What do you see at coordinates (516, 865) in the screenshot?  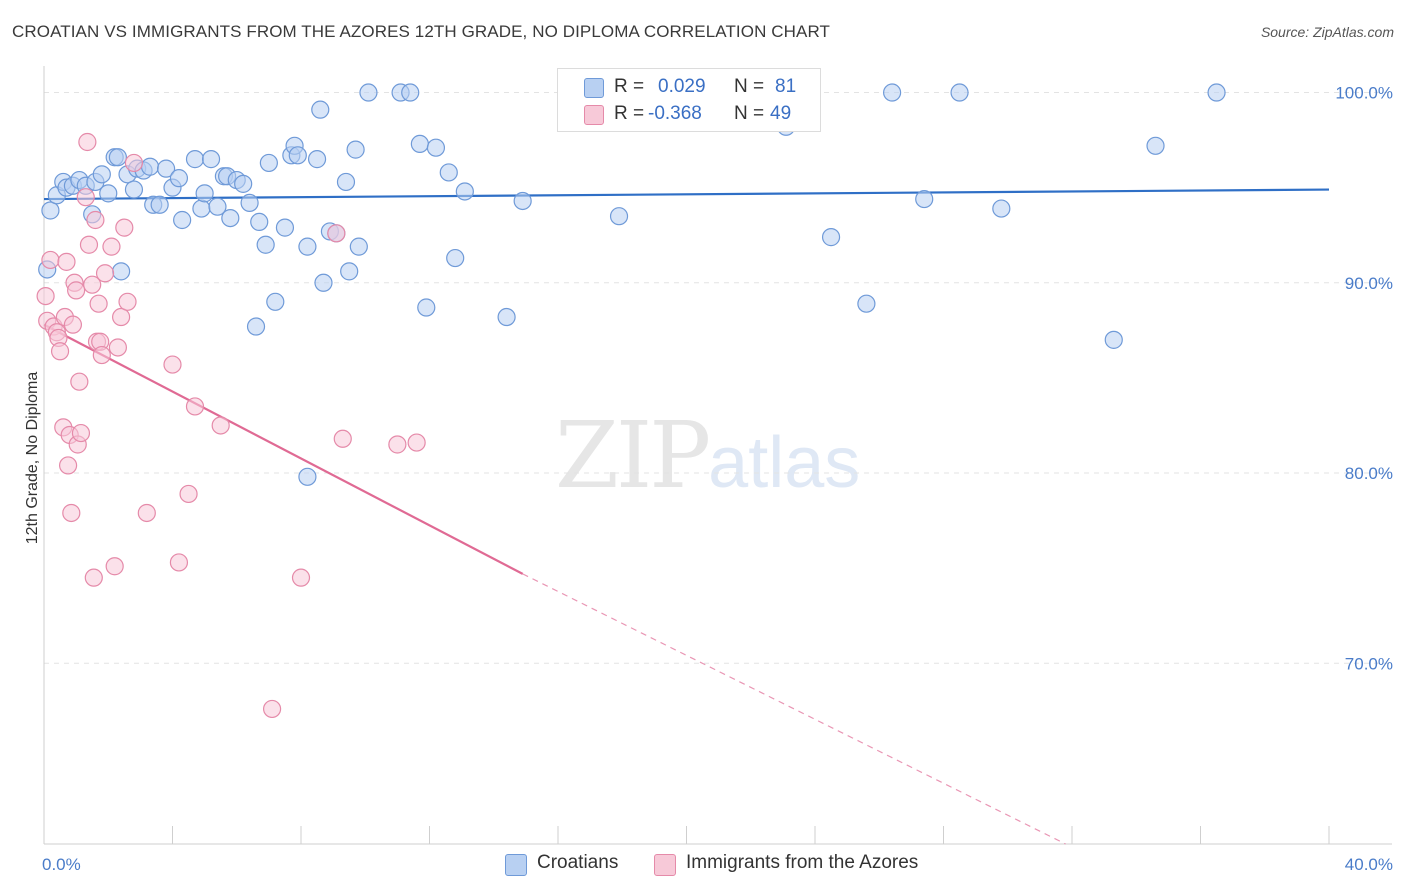 I see `legend-swatch-croatians` at bounding box center [516, 865].